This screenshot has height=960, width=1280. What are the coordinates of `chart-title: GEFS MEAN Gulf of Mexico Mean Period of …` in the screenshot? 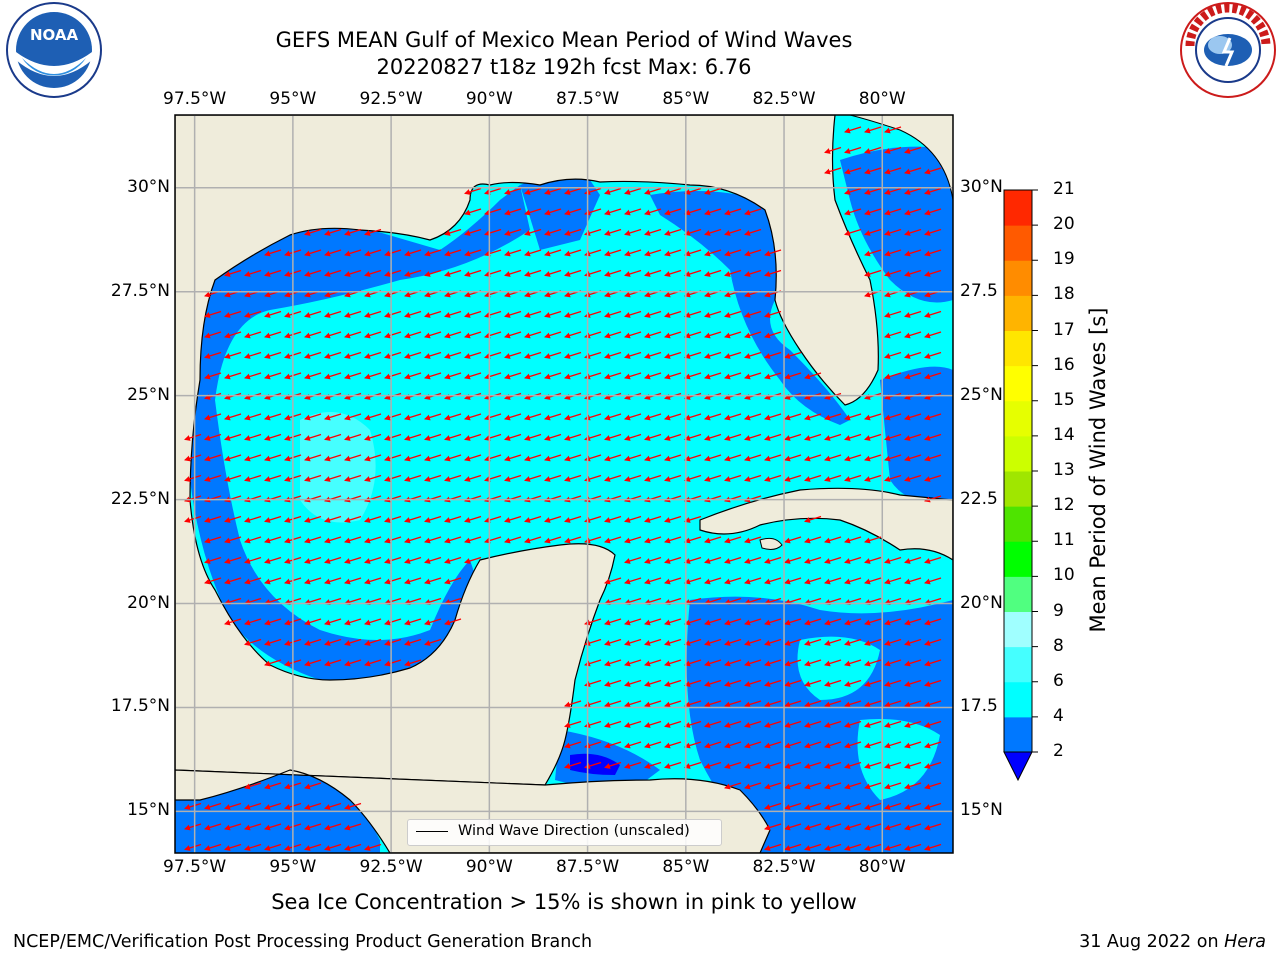 It's located at (564, 40).